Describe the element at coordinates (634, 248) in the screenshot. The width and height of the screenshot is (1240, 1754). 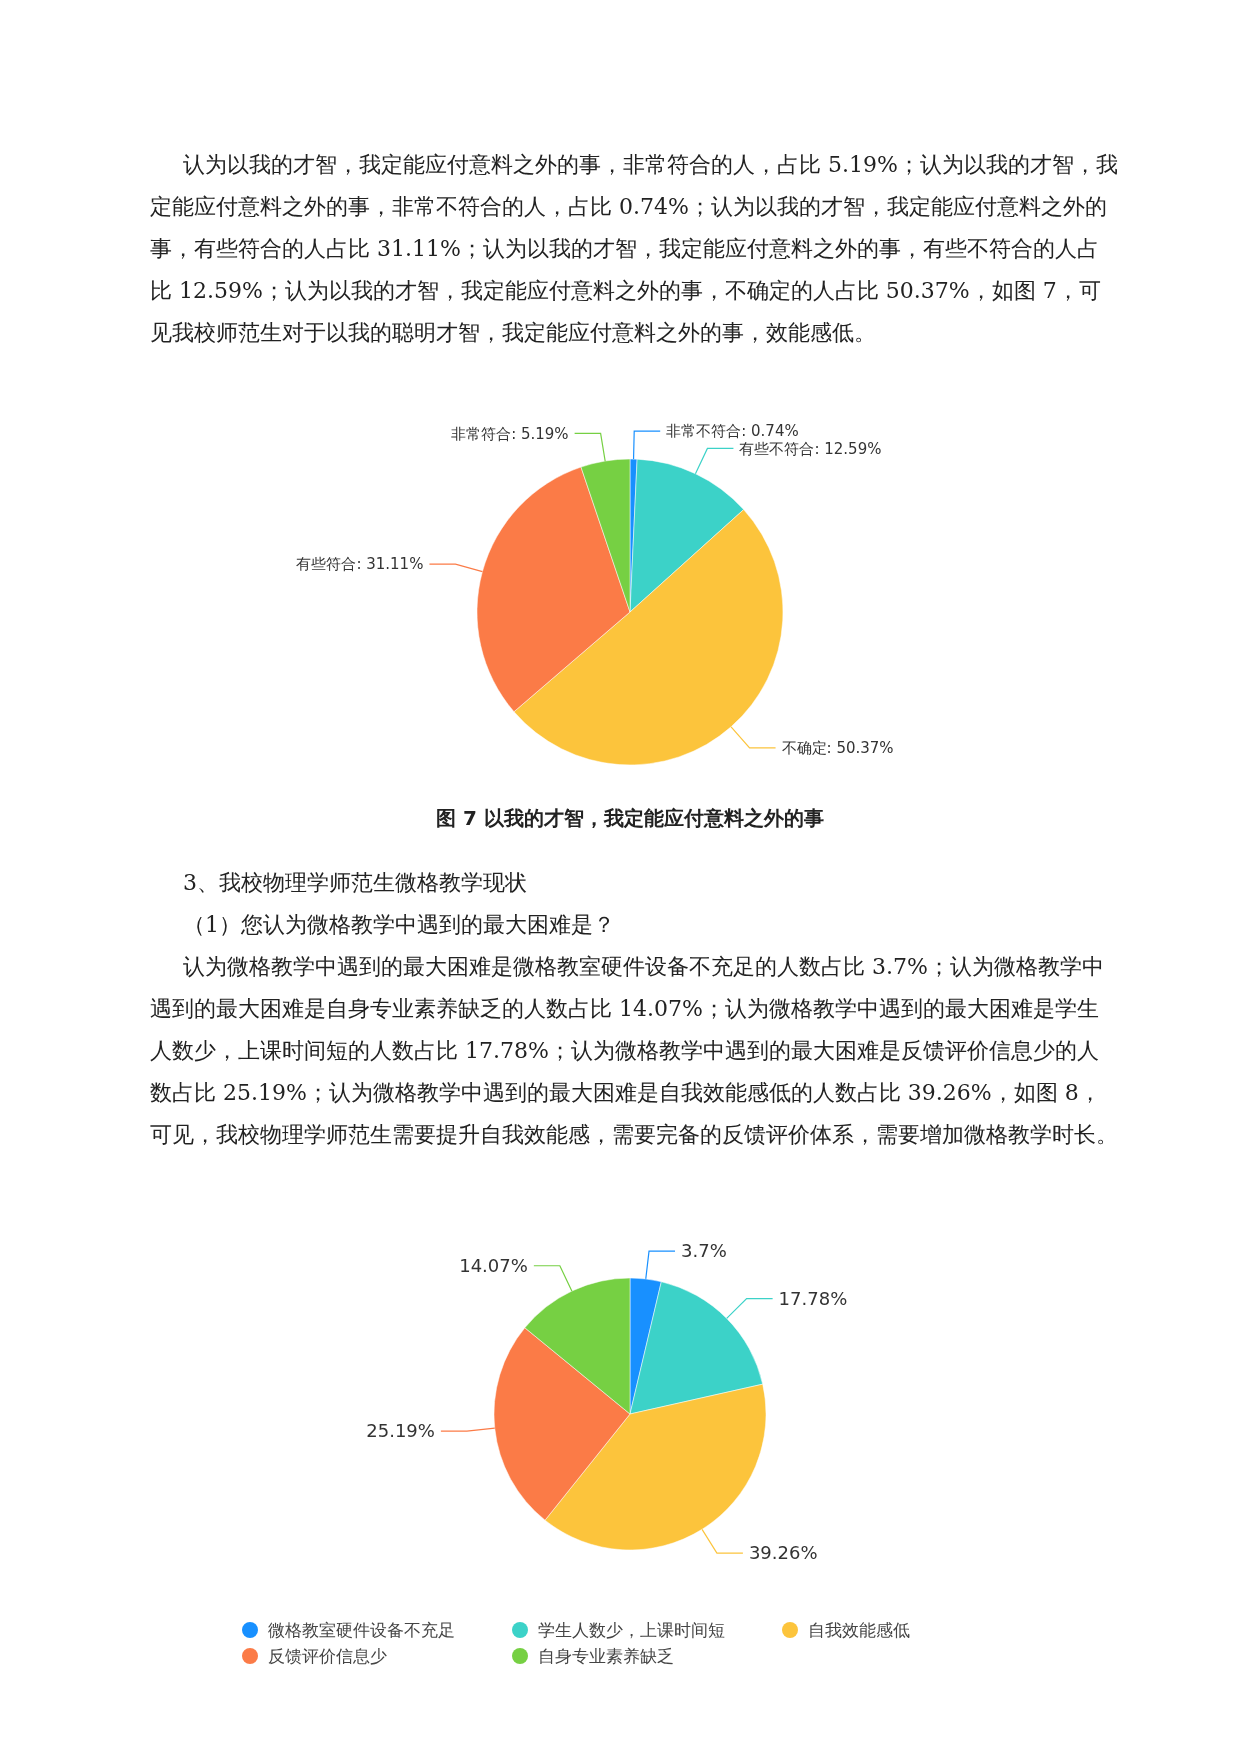
I see `text: 认为以我的才智，我定能应付意料之外的事，非常符合的人，占比 5.19%；认为以我的才智，我定能应付意料之外的事，非常不符合的人，占比 0.74%；认为以我的才智，我定能应付意料之外的事，有些符合的人占比 31.11%；认为以我的才智，我定能应付意料之外的事，有些不符合的人占比 12.59%；认为以我的才智，我定能应付意料之外的事，不确定的人占比 50.37%，如图 7，可见我校师范生对于以我的聪明才智，我定能应付意料之外的事，效能感低。` at that location.